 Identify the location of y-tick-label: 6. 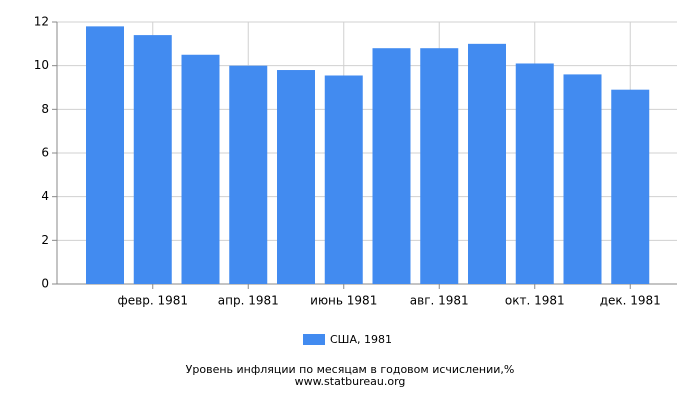
(45, 153).